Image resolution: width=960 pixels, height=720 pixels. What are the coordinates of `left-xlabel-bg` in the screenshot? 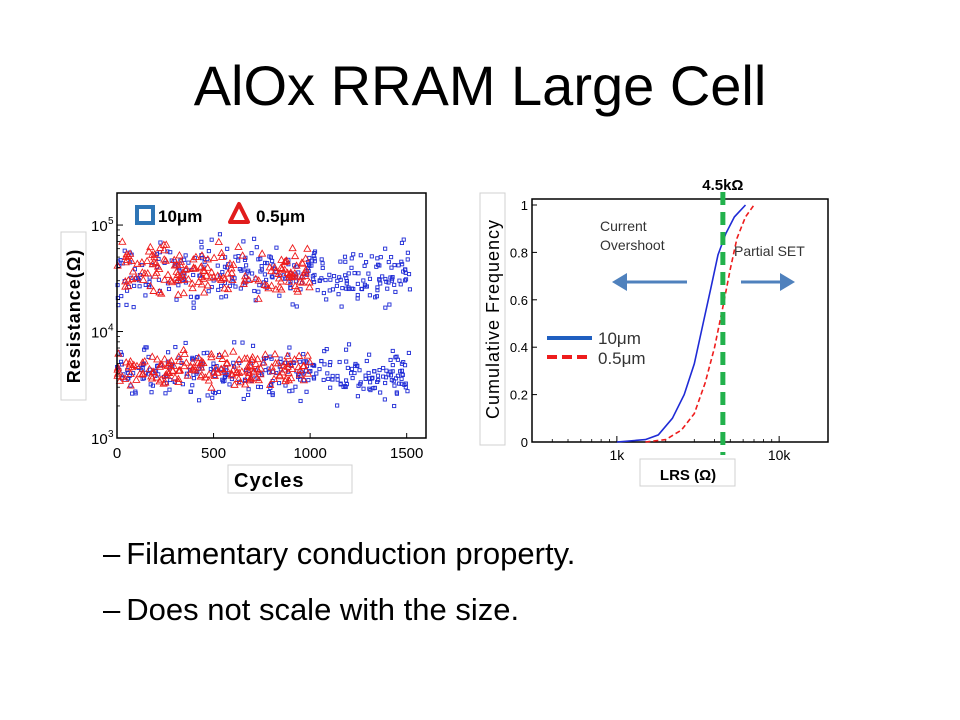 It's located at (290, 479).